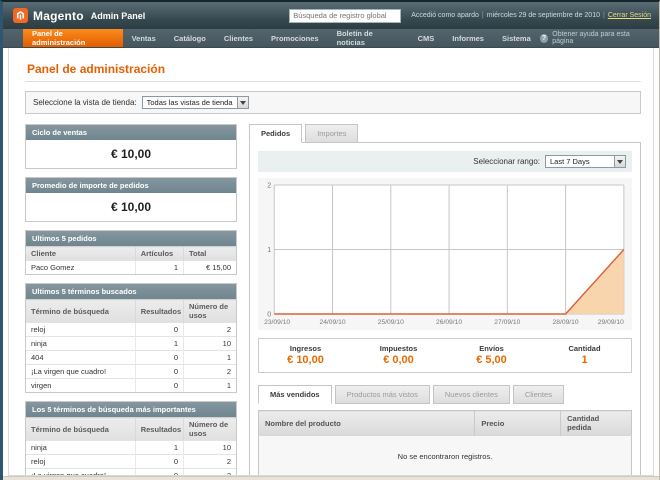 The width and height of the screenshot is (660, 480). Describe the element at coordinates (131, 207) in the screenshot. I see `average-order-value: € 10,00` at that location.